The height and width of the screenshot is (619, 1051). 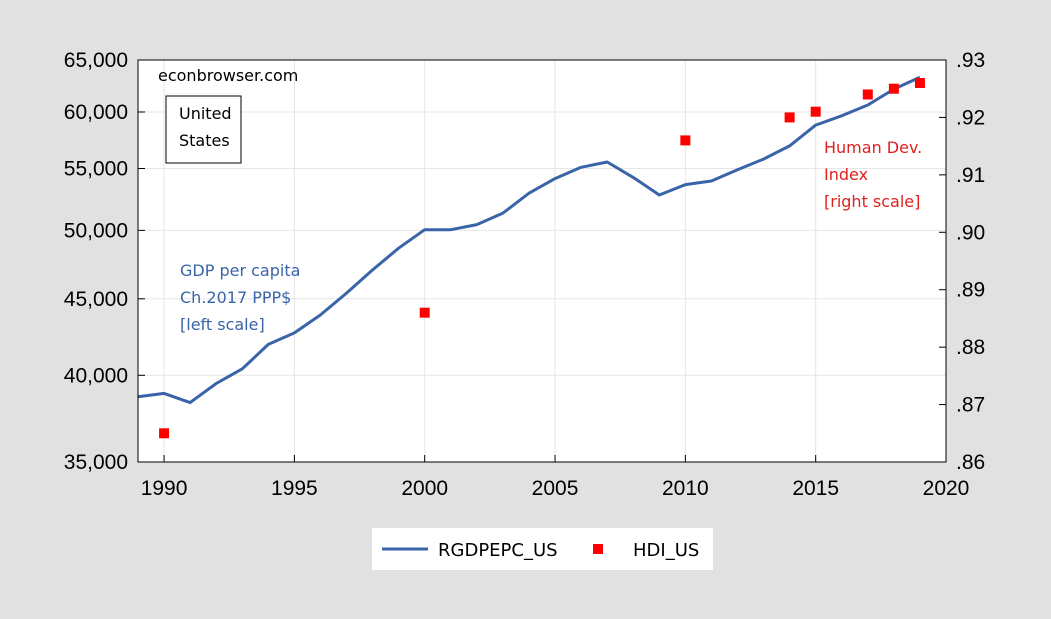 I want to click on hdi-label-line2: Index, so click(x=846, y=174).